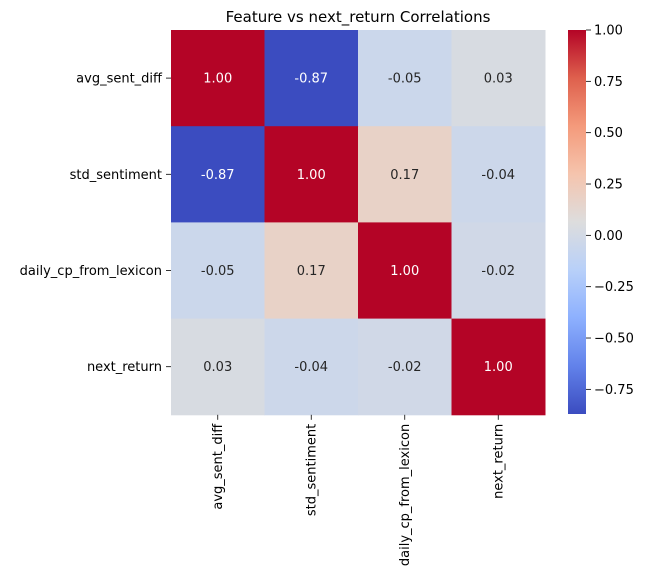 This screenshot has height=587, width=649. Describe the element at coordinates (124, 367) in the screenshot. I see `y-tick-label: next_return` at that location.